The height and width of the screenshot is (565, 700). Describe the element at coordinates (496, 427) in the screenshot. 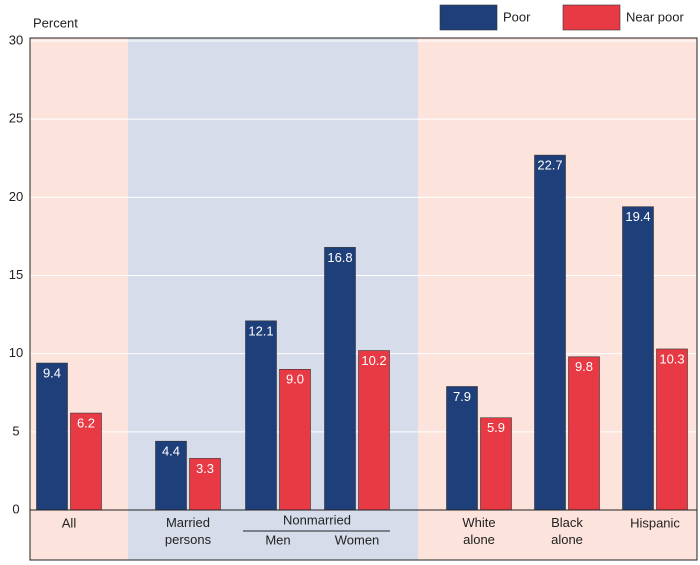

I see `value-label: 5.9` at that location.